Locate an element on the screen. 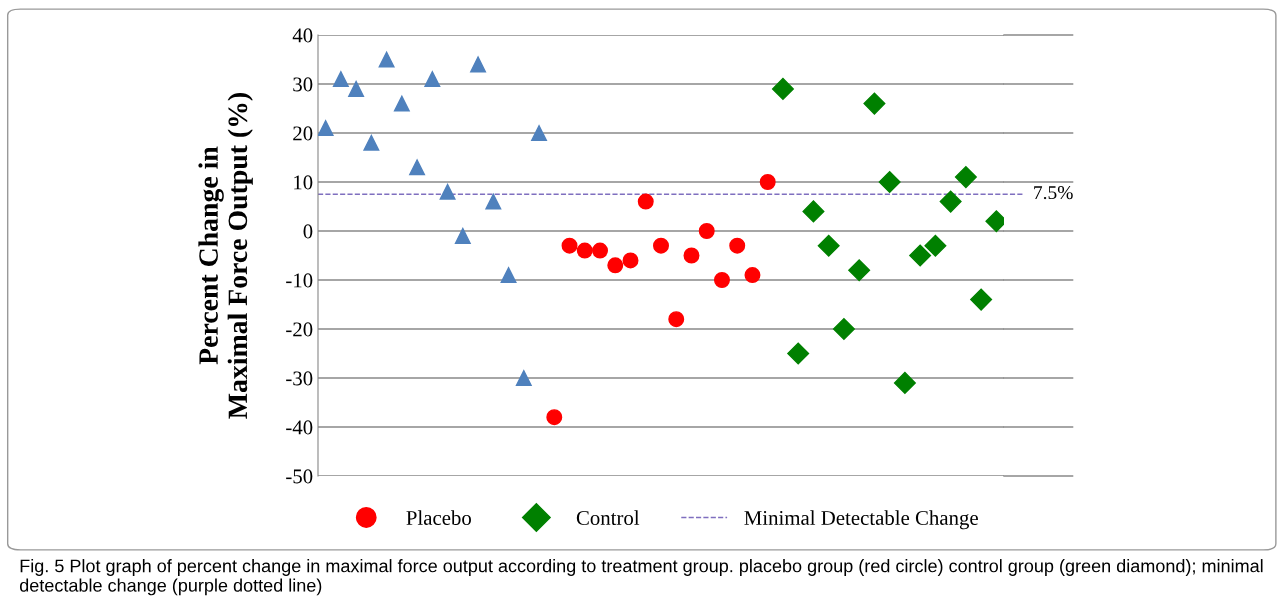 The height and width of the screenshot is (611, 1281). legend-label: Minimal Detectable Change is located at coordinates (861, 520).